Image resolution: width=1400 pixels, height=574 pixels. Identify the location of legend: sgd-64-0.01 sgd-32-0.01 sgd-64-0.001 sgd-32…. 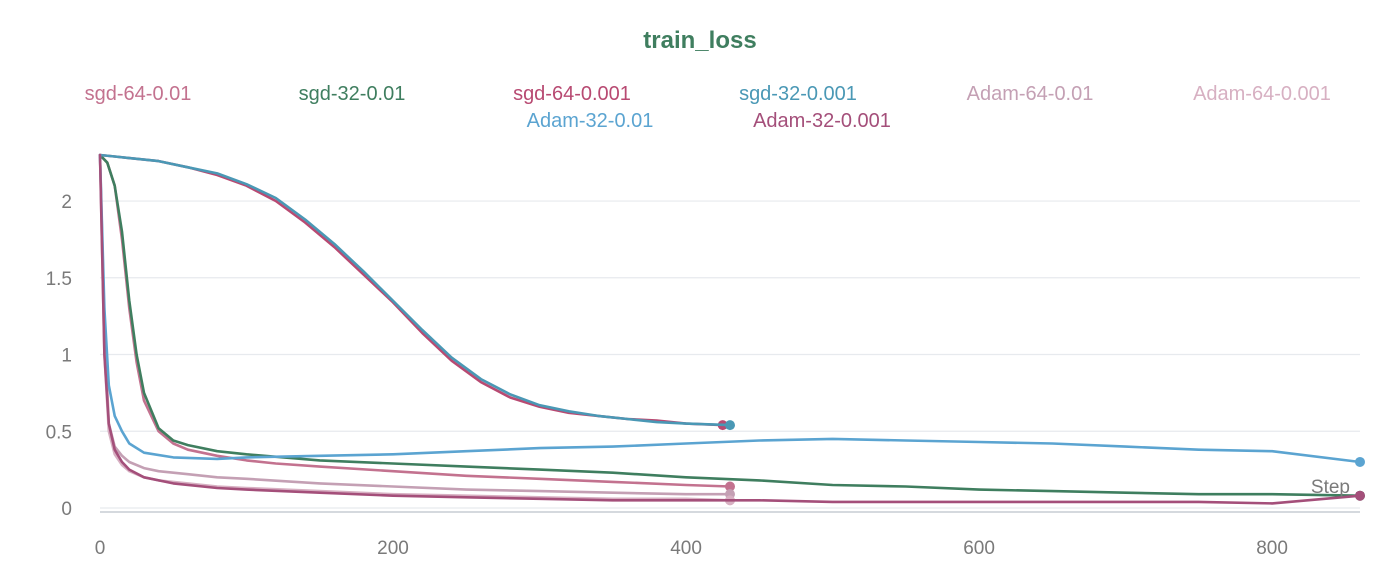
(708, 107).